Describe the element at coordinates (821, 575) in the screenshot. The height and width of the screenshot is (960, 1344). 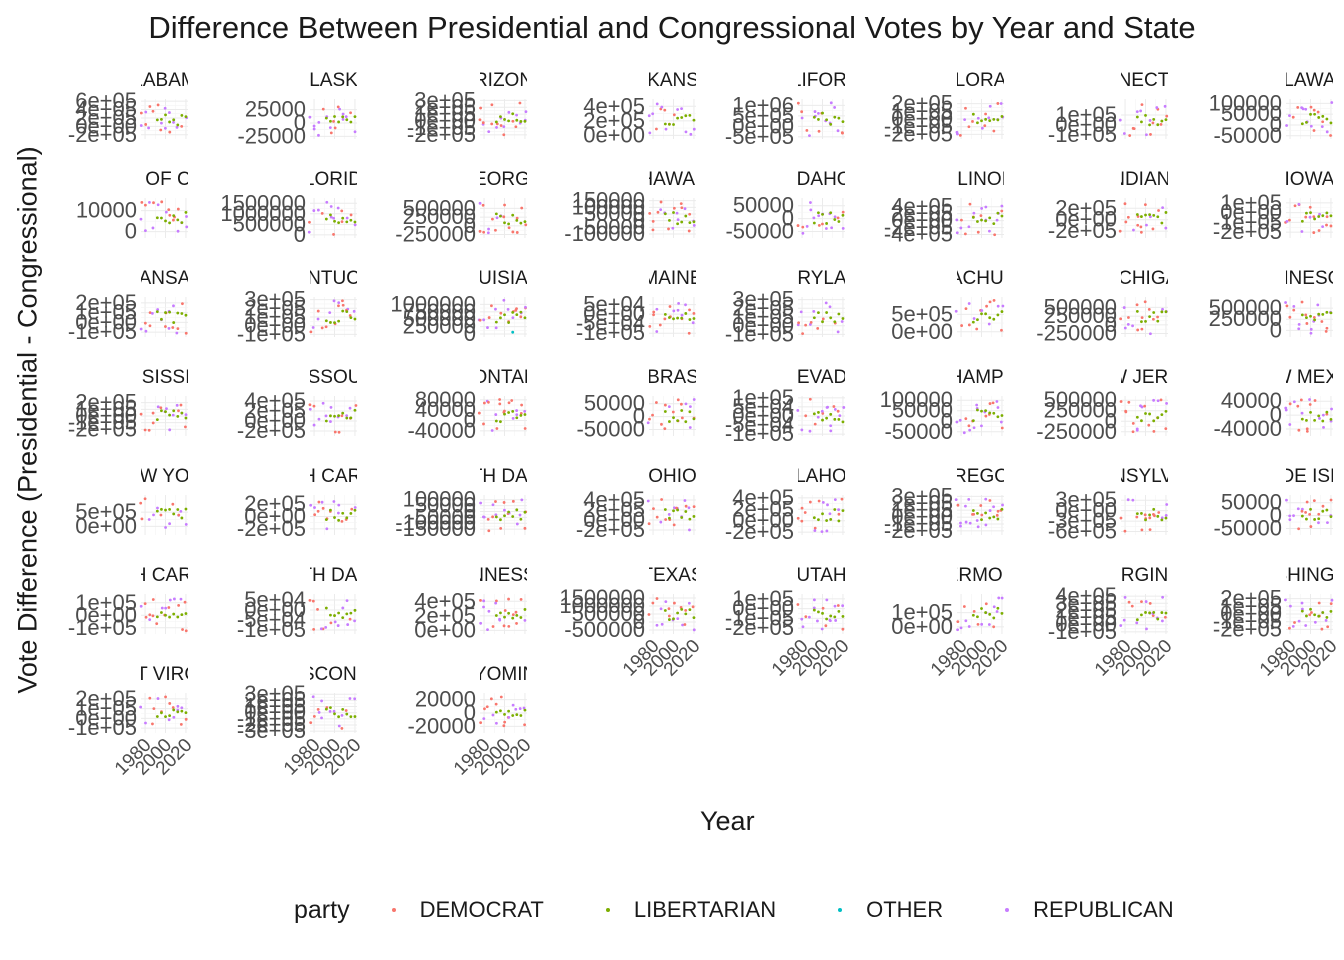
I see `strip-label-utah: UTAH` at that location.